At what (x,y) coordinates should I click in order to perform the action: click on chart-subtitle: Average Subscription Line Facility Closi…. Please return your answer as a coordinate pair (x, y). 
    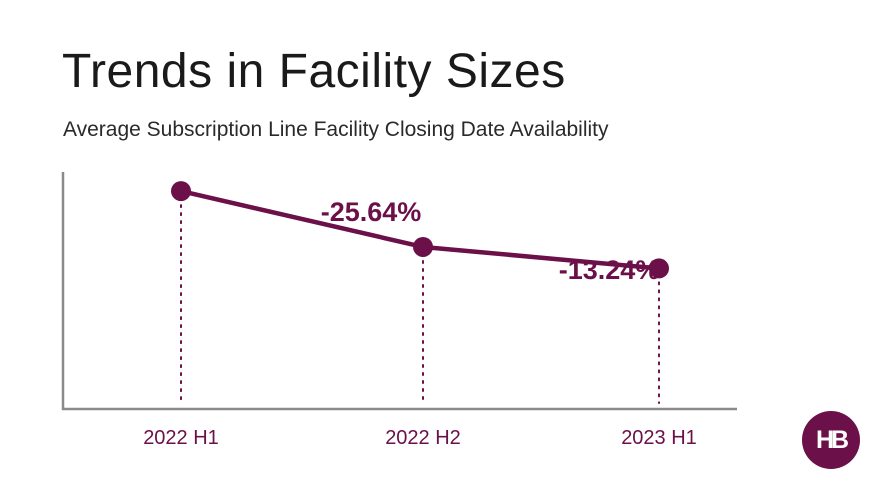
    Looking at the image, I should click on (336, 129).